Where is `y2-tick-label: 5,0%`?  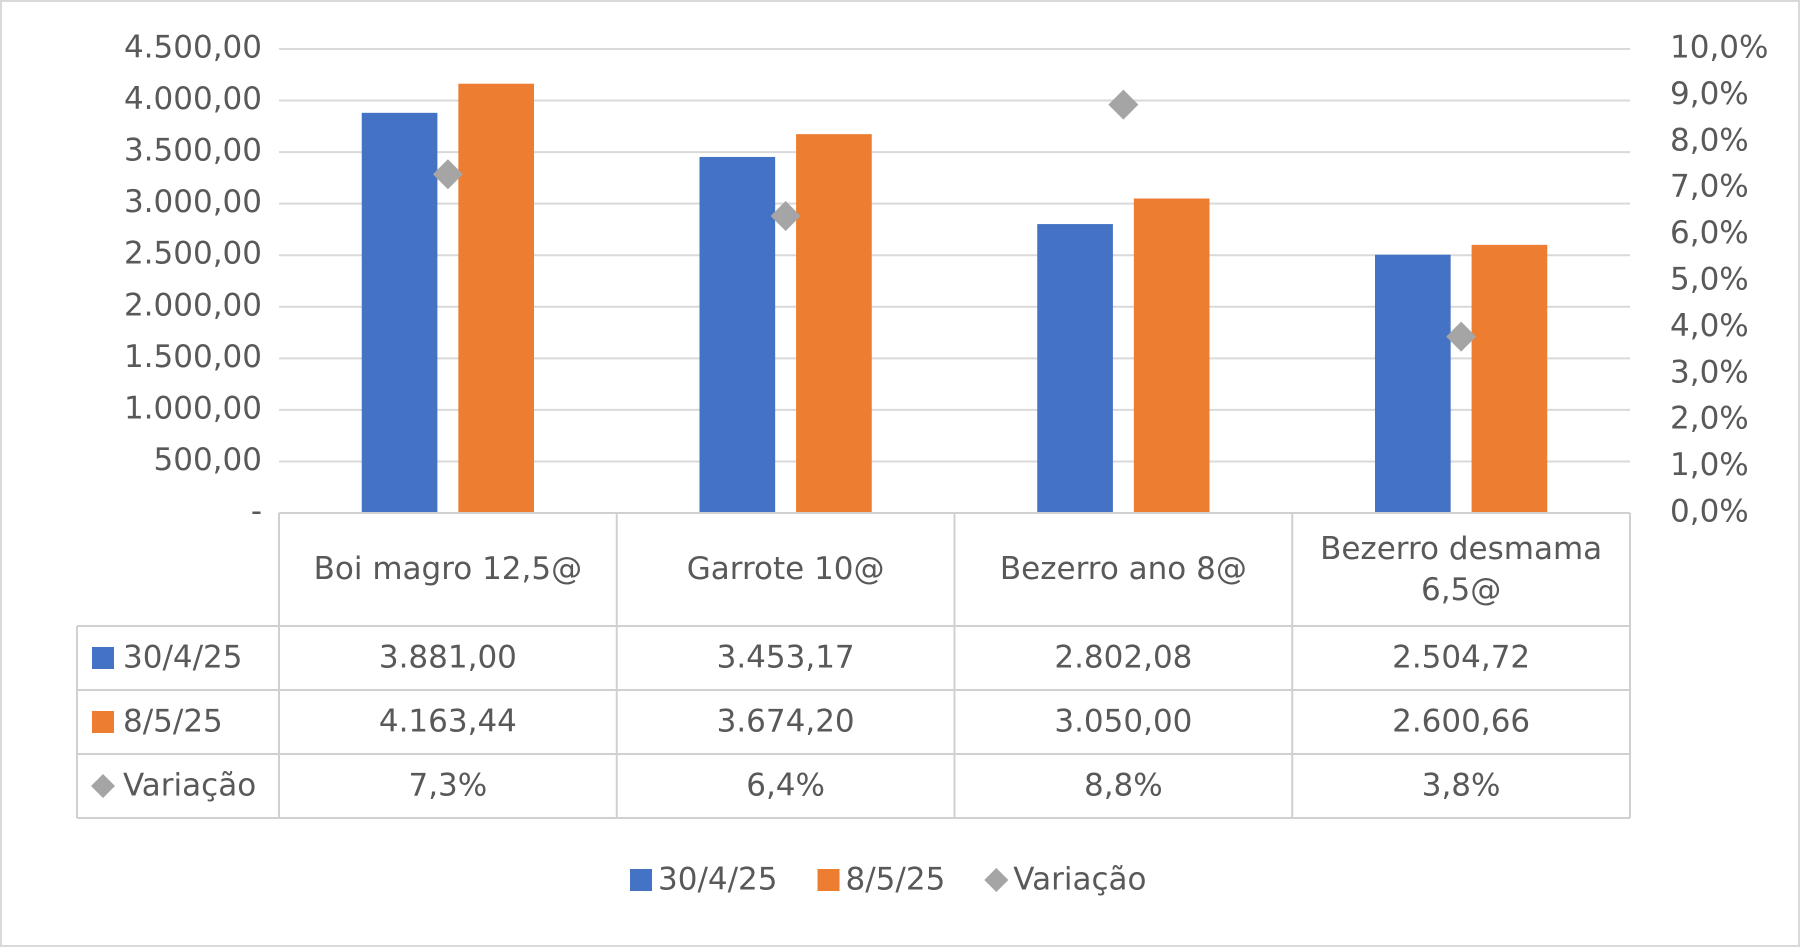
y2-tick-label: 5,0% is located at coordinates (1709, 280).